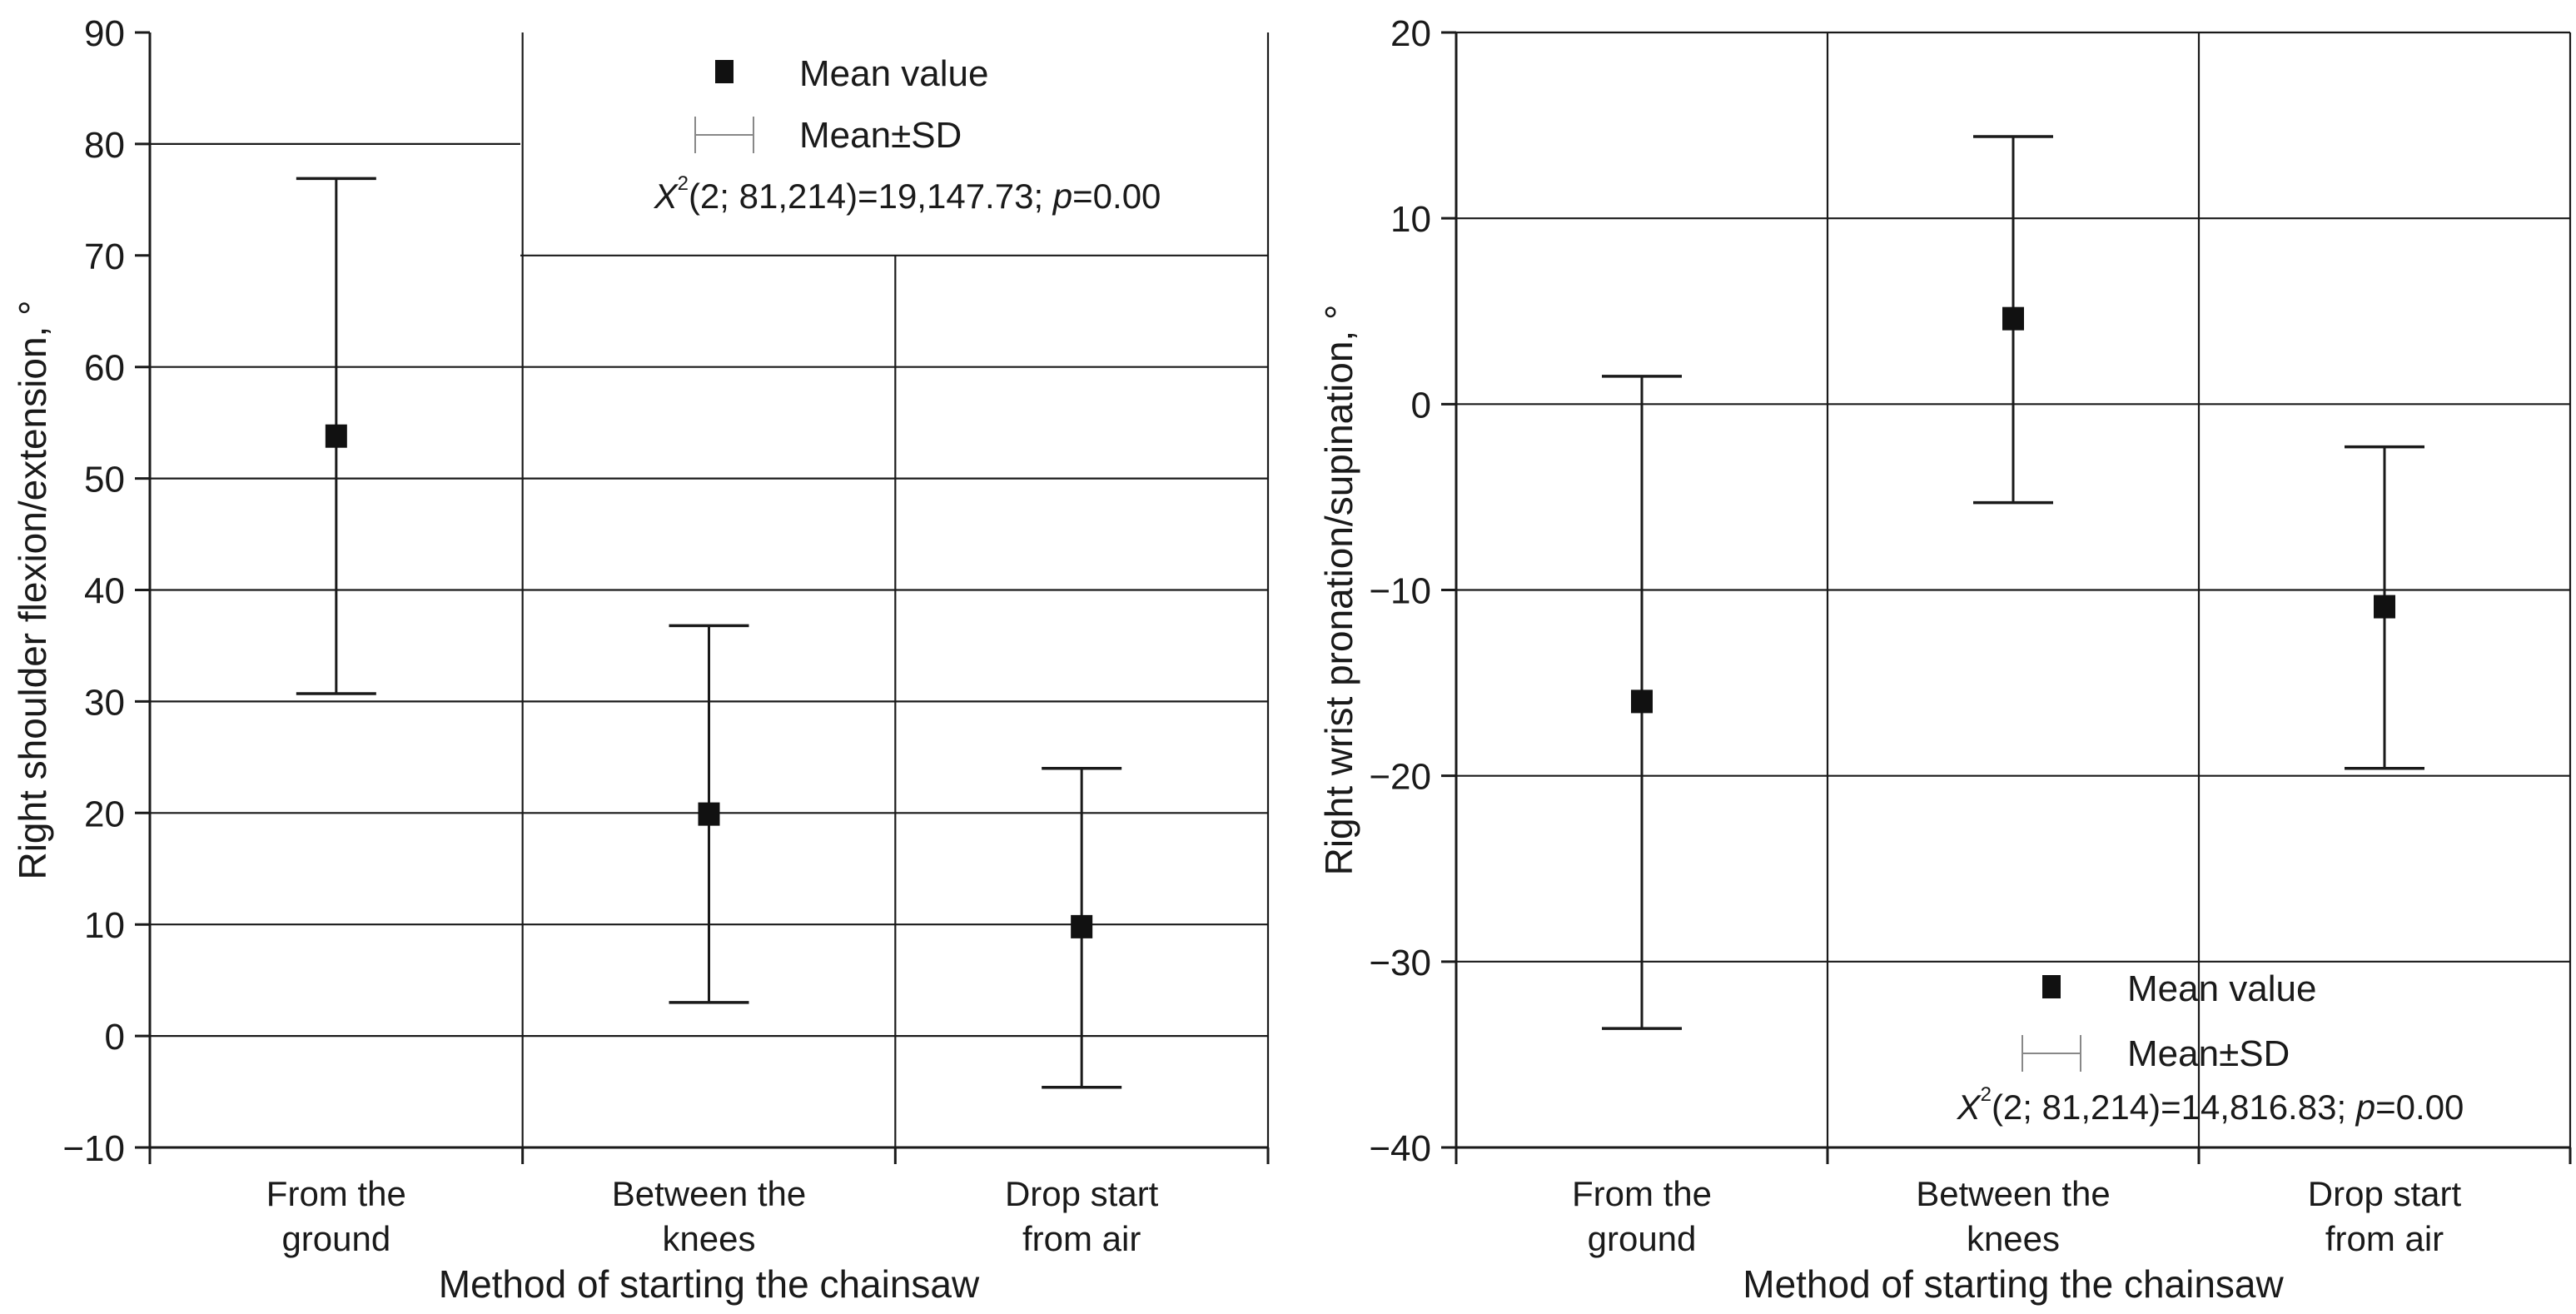 Image resolution: width=2576 pixels, height=1314 pixels. I want to click on y-tick-label: −20, so click(1400, 777).